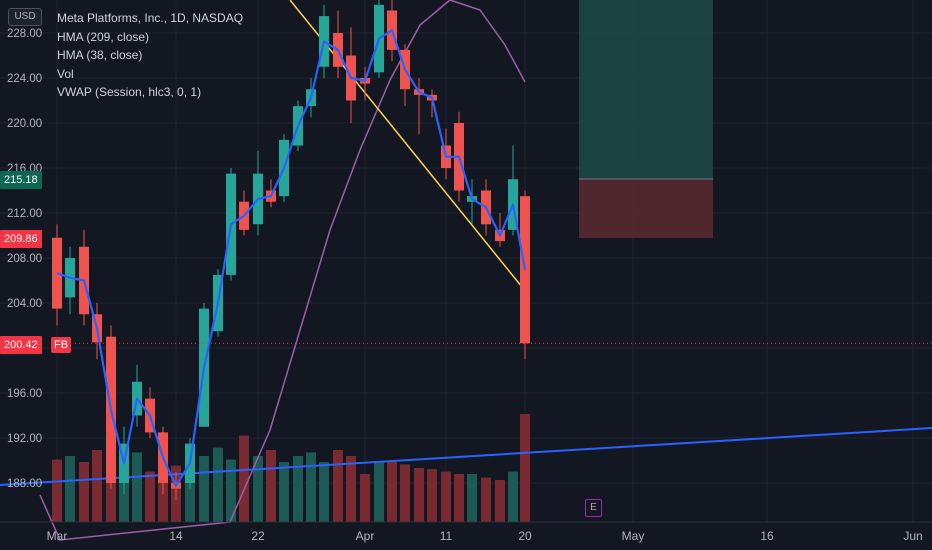 The width and height of the screenshot is (932, 550). I want to click on legend-vol: Vol, so click(65, 73).